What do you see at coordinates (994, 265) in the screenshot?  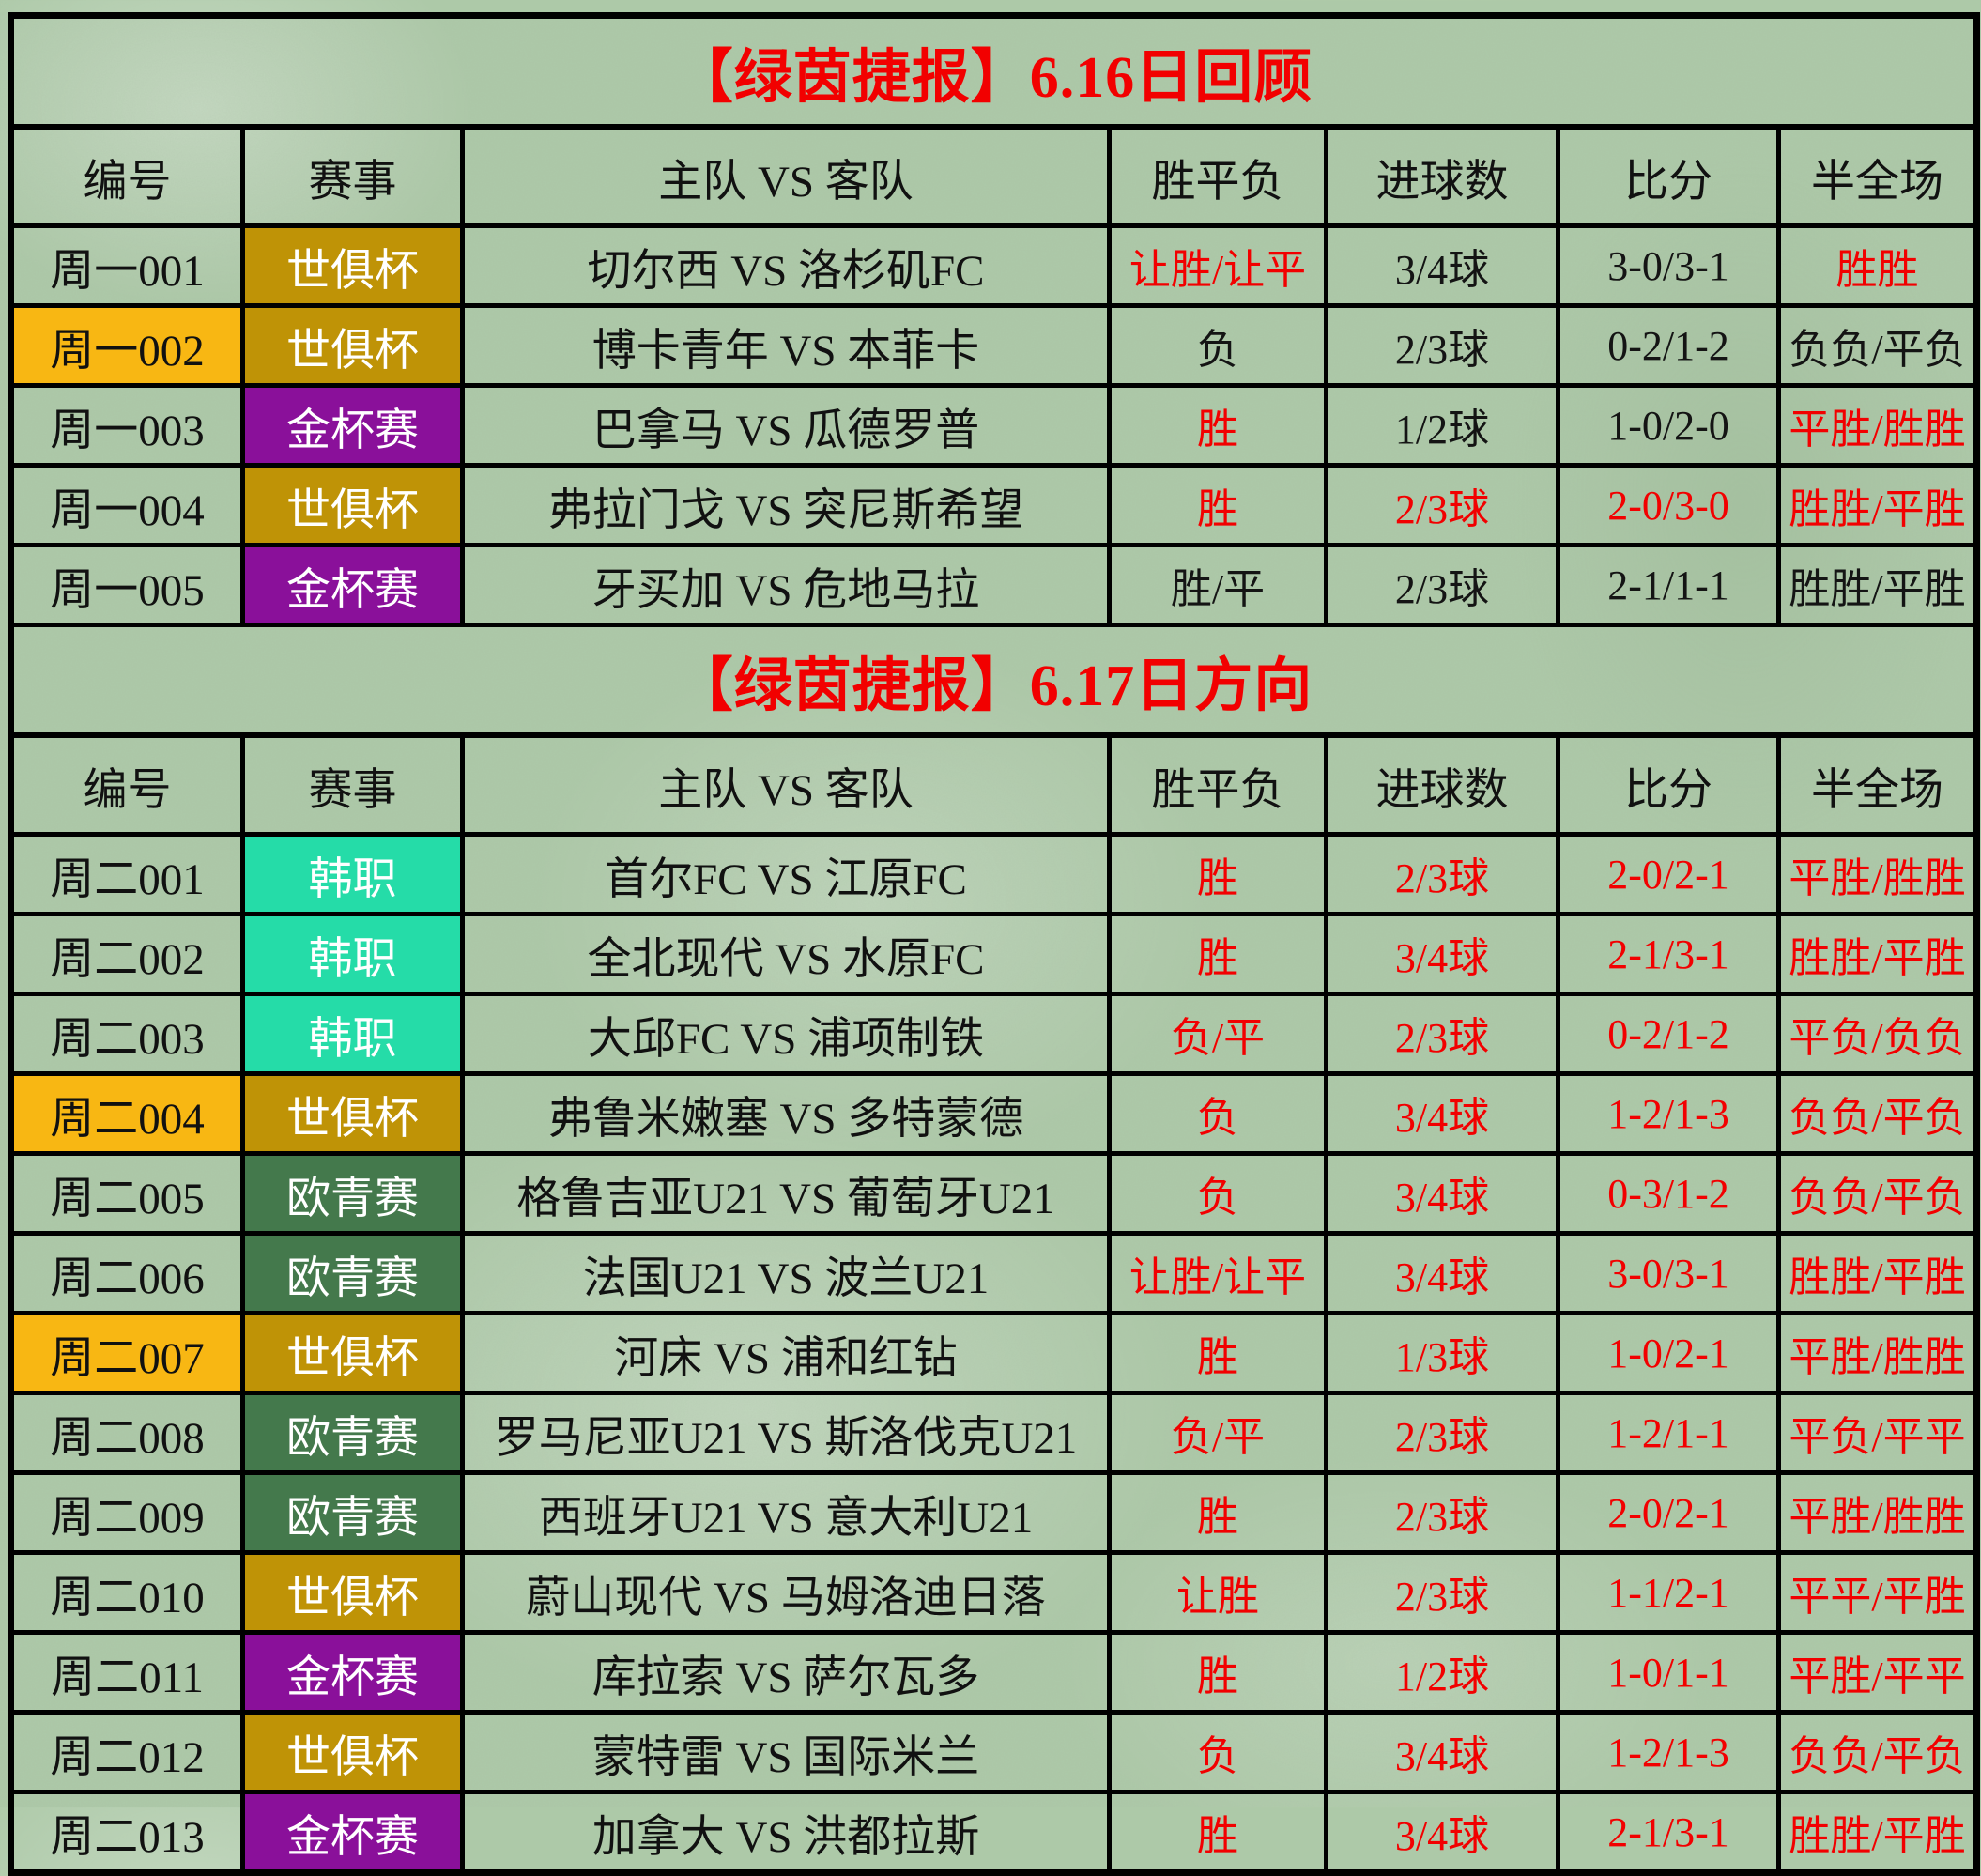 I see `match-row: 周一001 世俱杯 切尔西 VS 洛杉矶FC 让胜/让平 3/4球 3-0/3-1 胜胜` at bounding box center [994, 265].